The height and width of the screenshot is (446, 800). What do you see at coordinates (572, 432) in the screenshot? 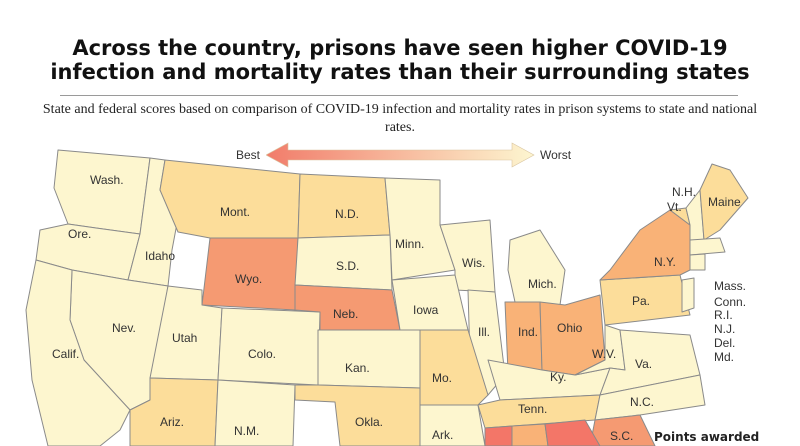
I see `state-ga` at bounding box center [572, 432].